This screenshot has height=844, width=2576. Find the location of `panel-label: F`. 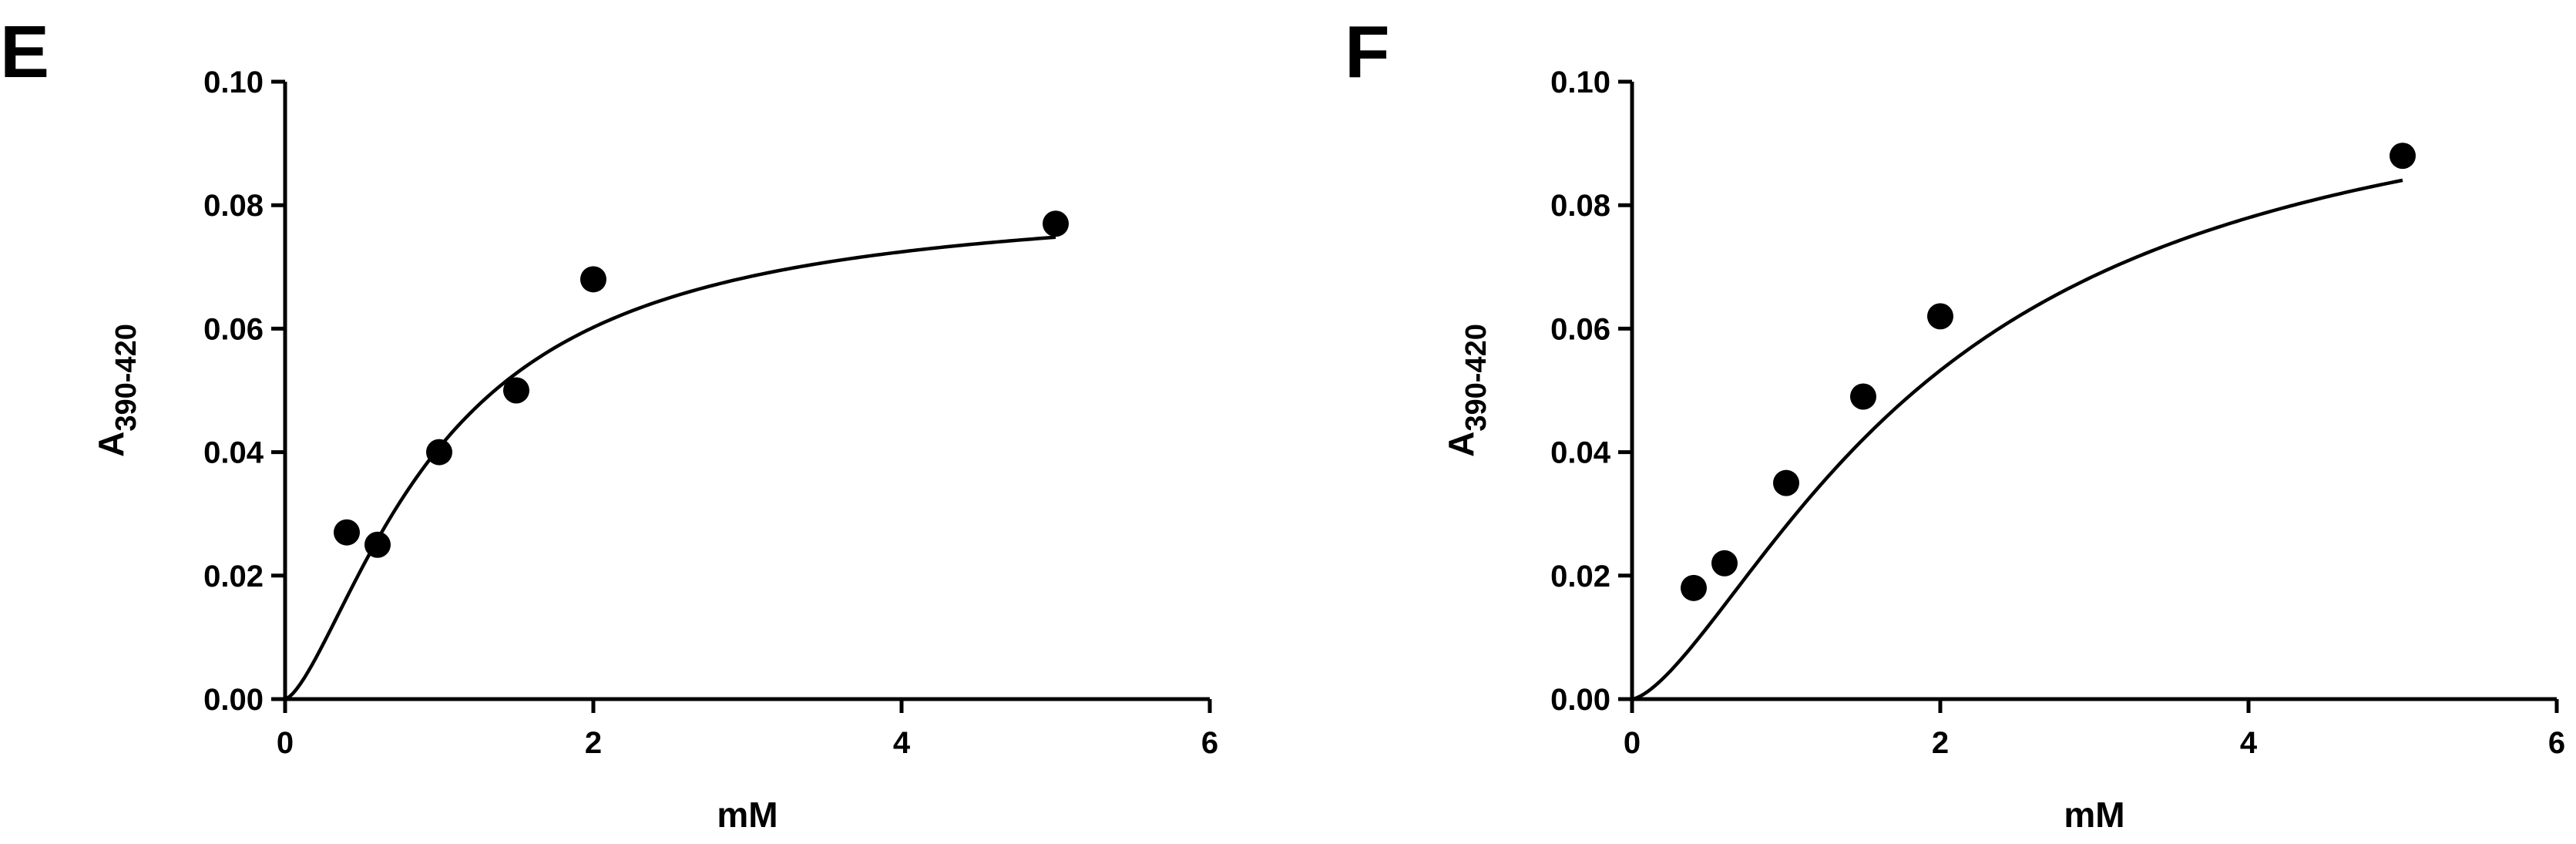

panel-label: F is located at coordinates (1367, 52).